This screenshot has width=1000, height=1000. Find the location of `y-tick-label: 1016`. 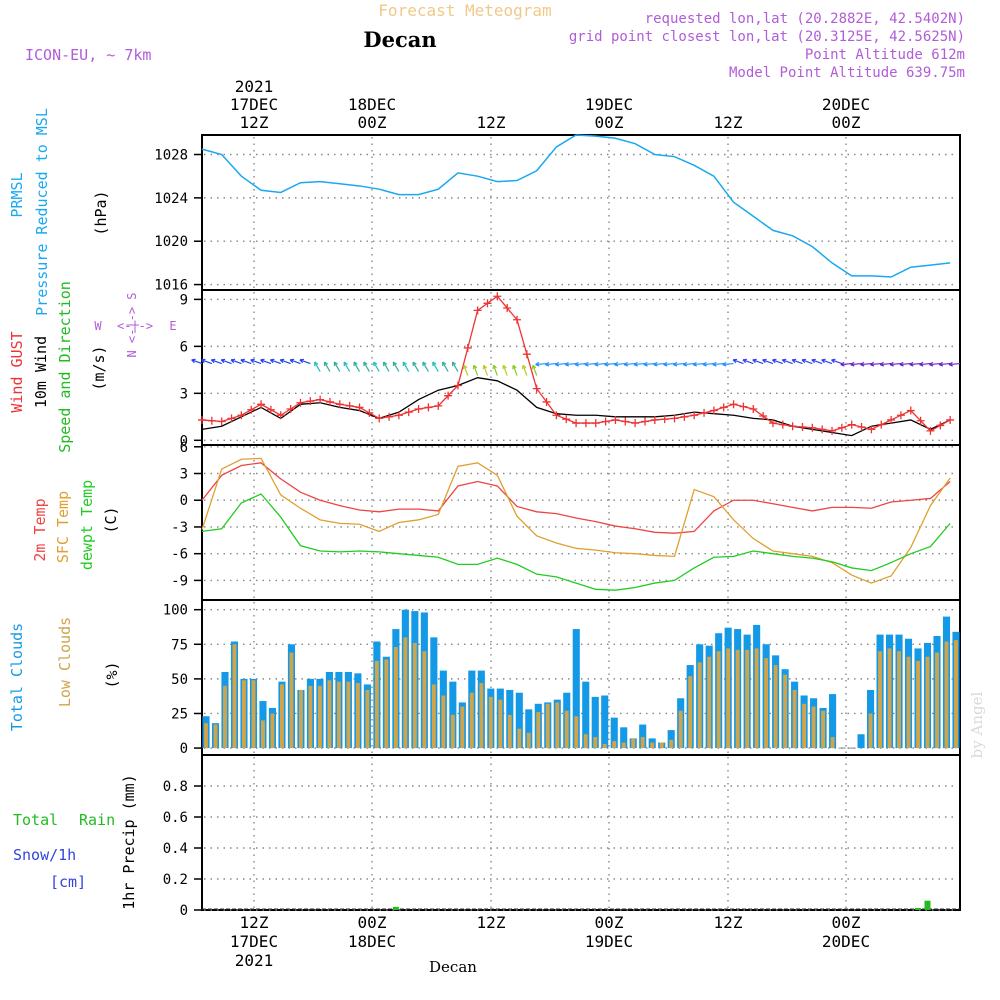

y-tick-label: 1016 is located at coordinates (171, 286).